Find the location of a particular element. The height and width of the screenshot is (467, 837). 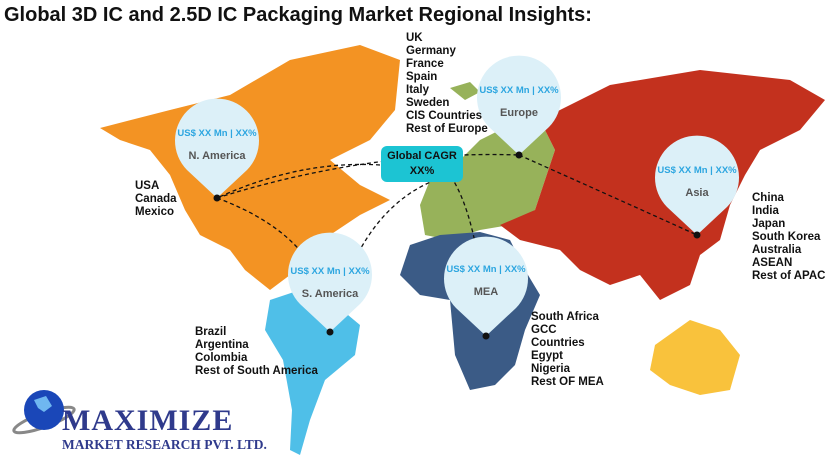

pin-europe is located at coordinates (519, 105).